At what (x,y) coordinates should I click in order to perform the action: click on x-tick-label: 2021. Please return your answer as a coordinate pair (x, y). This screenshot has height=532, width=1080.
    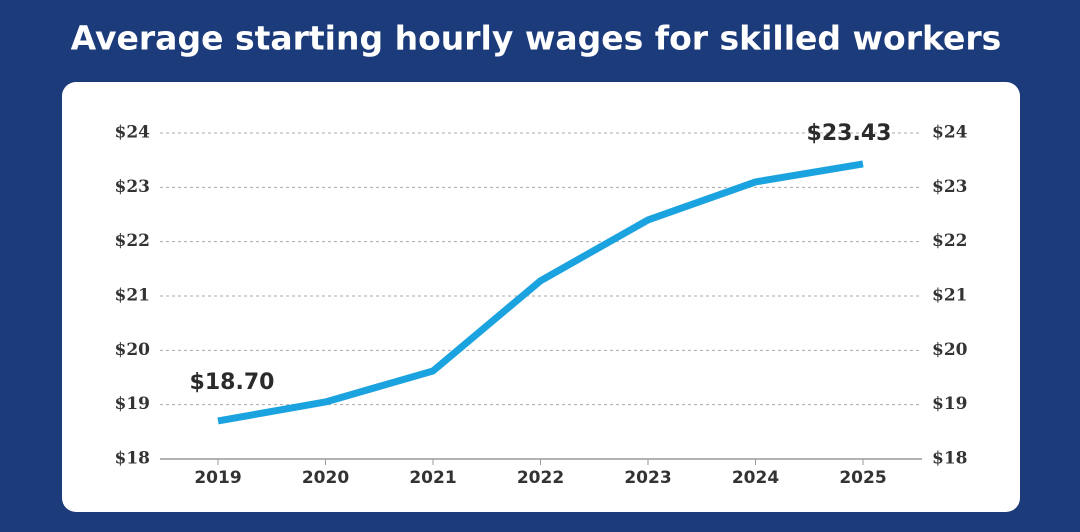
    Looking at the image, I should click on (432, 478).